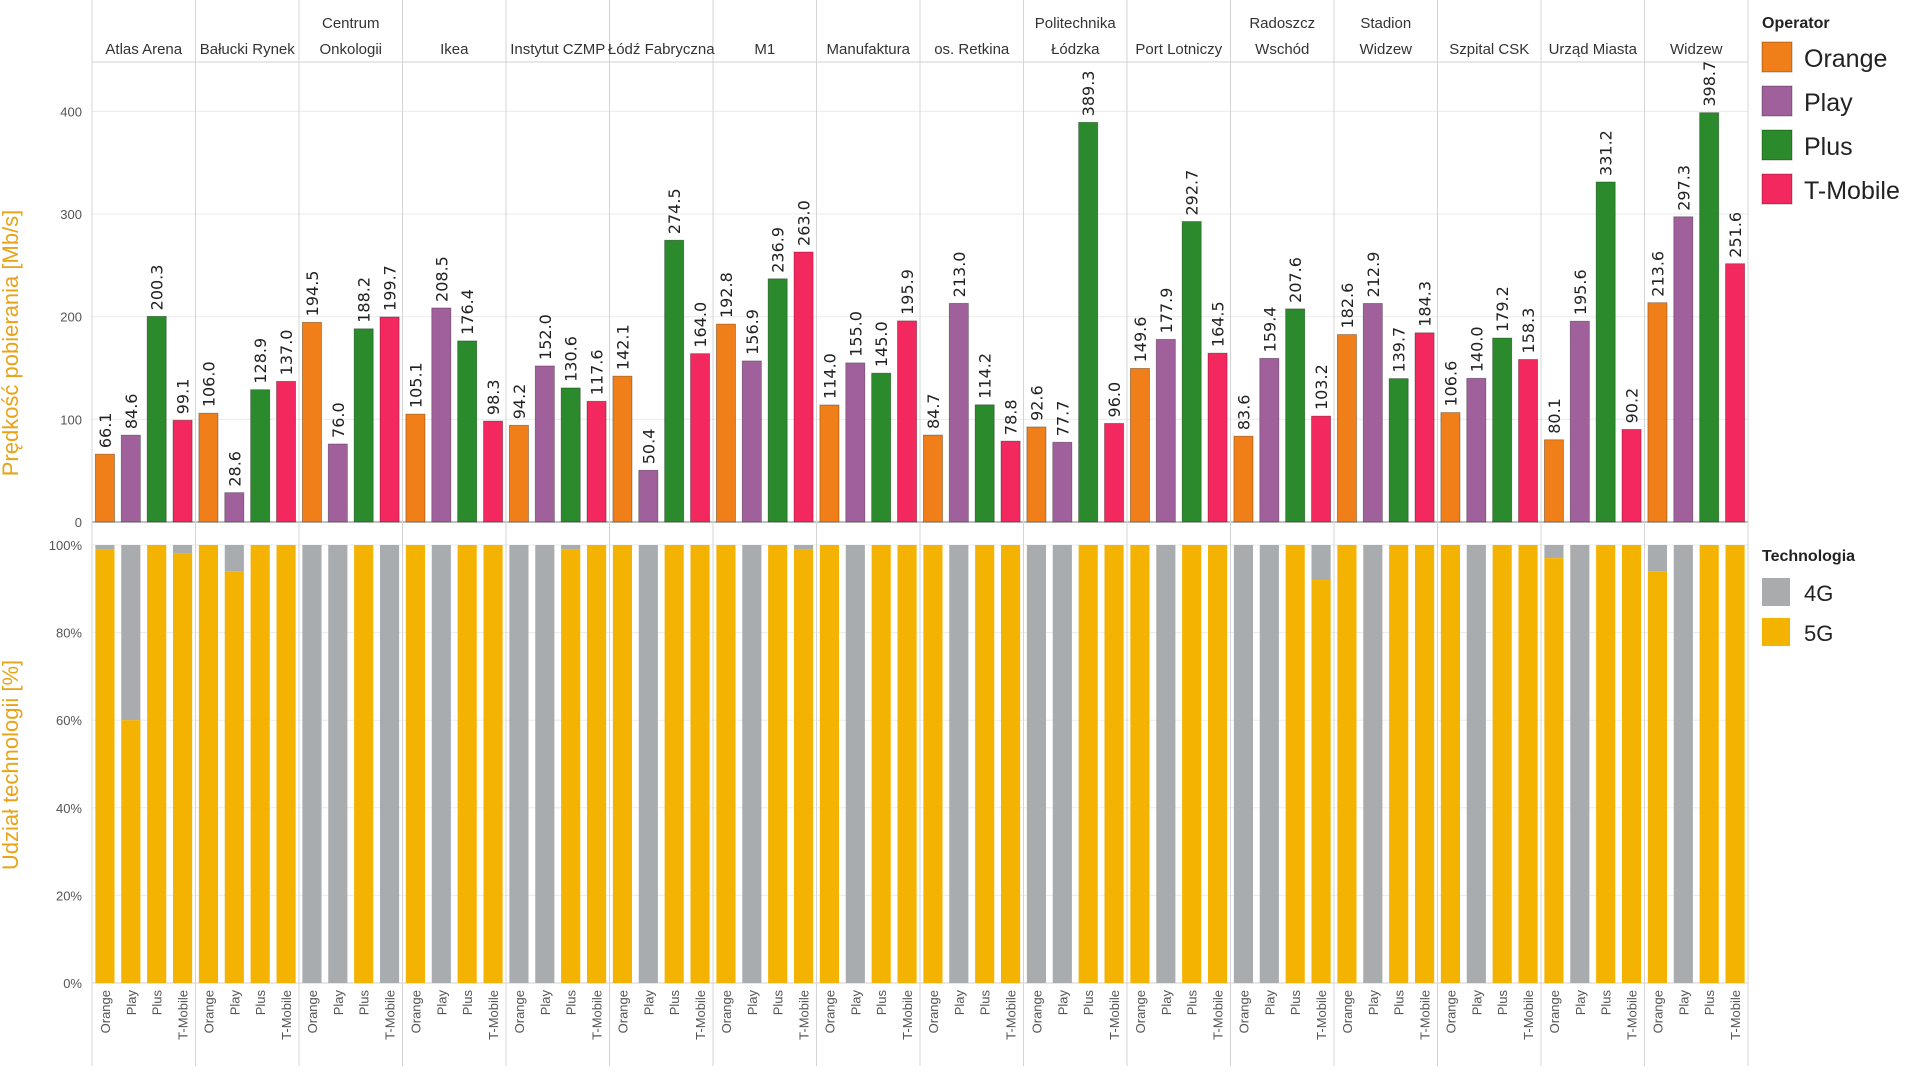  What do you see at coordinates (764, 49) in the screenshot?
I see `location-header: M1` at bounding box center [764, 49].